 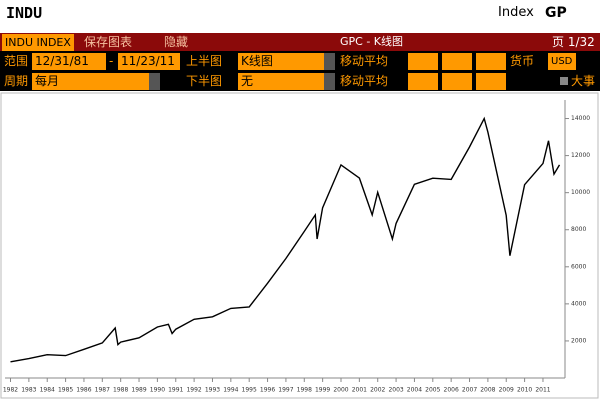 What do you see at coordinates (47, 81) in the screenshot?
I see `period-value: 每月` at bounding box center [47, 81].